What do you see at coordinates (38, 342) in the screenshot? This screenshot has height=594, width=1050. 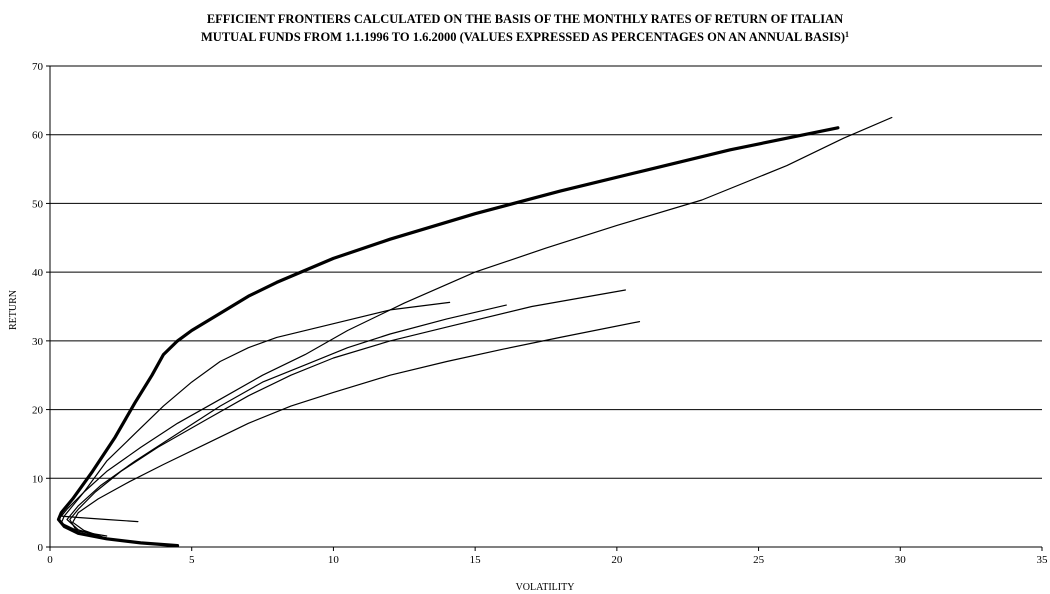 I see `y-tick-label: 30` at bounding box center [38, 342].